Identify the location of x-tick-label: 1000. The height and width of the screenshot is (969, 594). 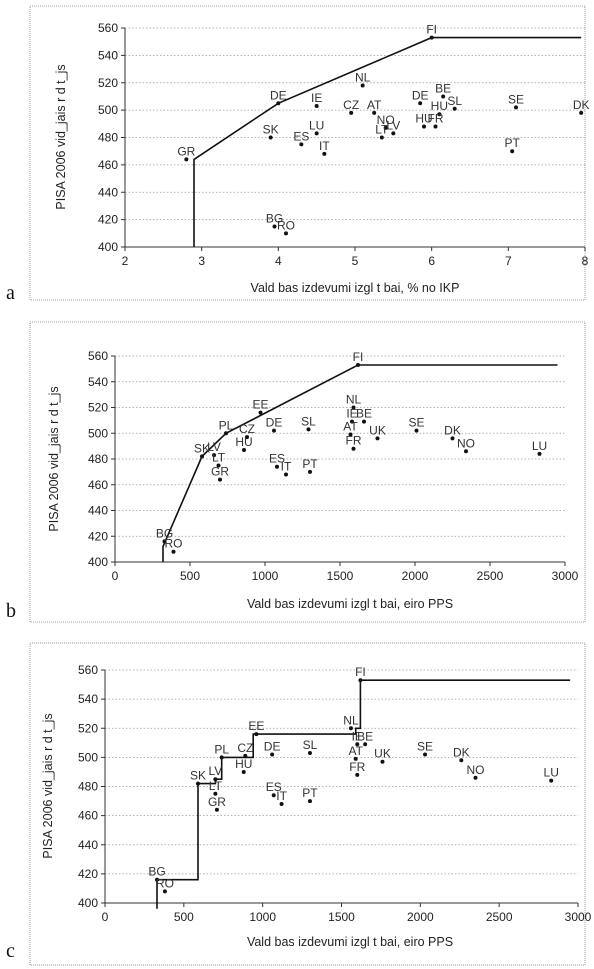
(265, 576).